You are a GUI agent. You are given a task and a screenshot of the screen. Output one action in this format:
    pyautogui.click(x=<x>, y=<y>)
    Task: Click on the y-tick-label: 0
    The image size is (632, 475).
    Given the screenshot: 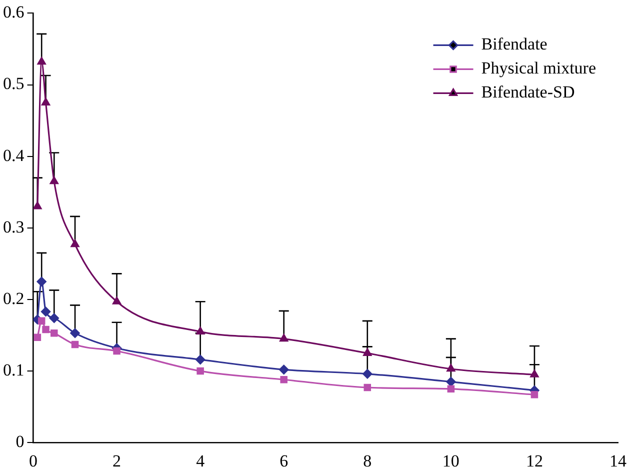 What is the action you would take?
    pyautogui.click(x=20, y=442)
    